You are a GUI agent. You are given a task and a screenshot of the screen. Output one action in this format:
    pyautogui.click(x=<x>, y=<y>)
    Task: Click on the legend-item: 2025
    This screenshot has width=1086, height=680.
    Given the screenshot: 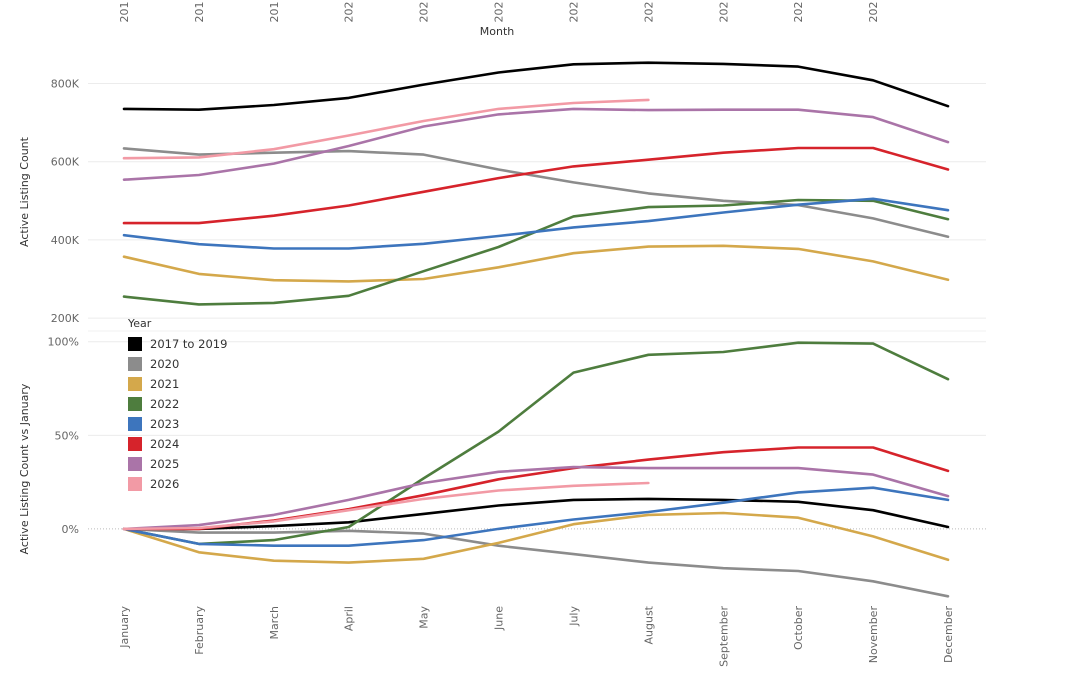 What is the action you would take?
    pyautogui.click(x=177, y=464)
    